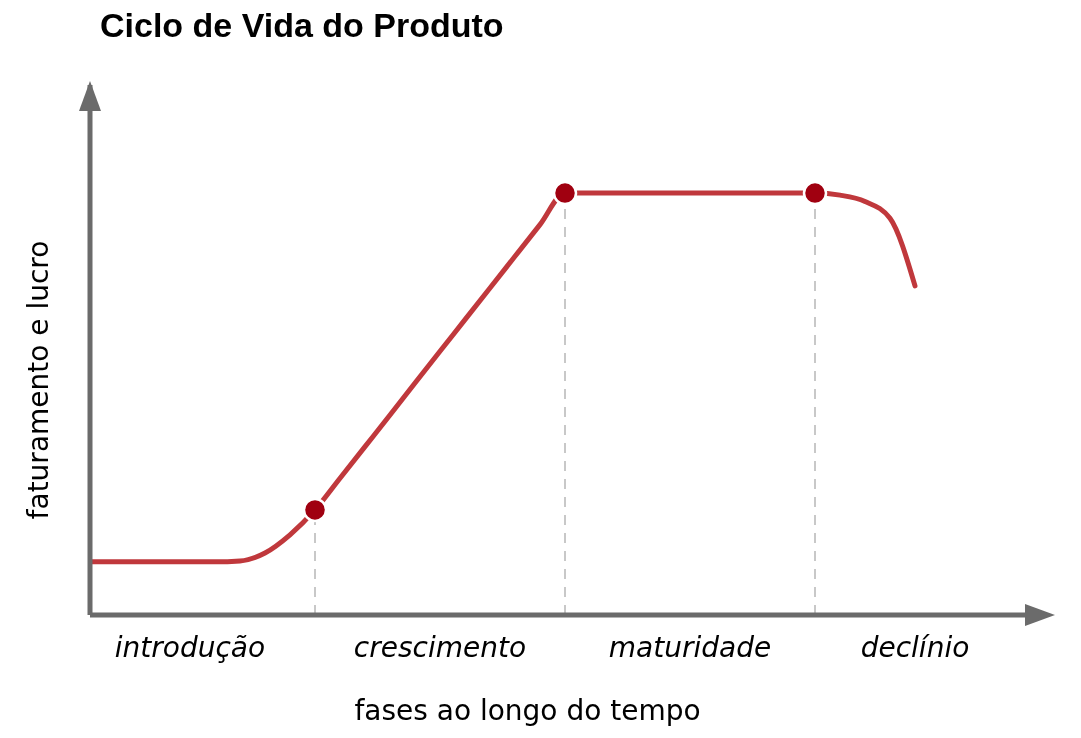 The height and width of the screenshot is (738, 1081). I want to click on x-tick-label: maturidade, so click(690, 647).